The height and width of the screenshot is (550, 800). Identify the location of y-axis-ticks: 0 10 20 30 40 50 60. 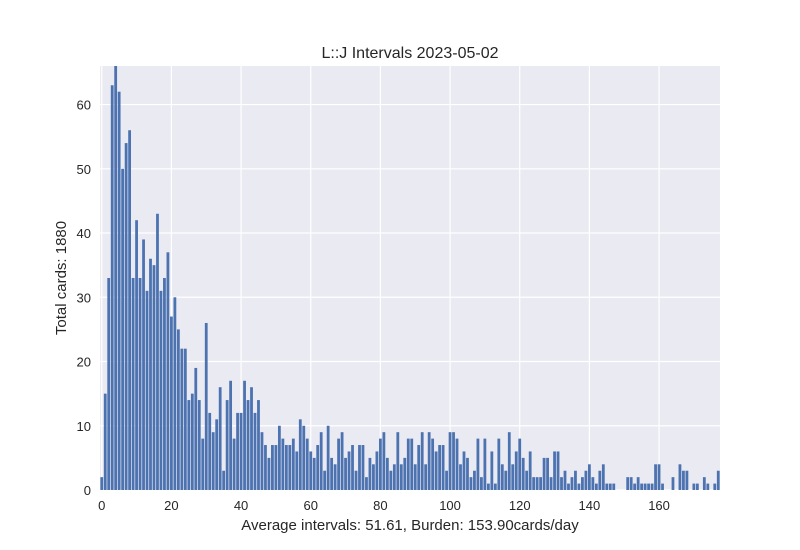
(84, 298).